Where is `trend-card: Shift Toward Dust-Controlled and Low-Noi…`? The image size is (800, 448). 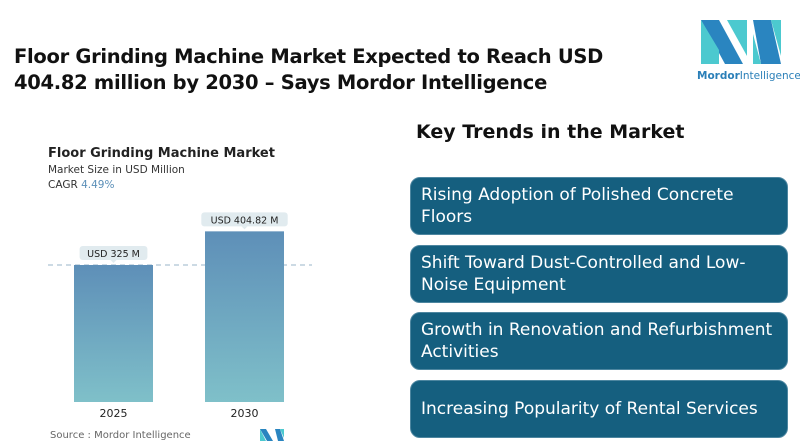 trend-card: Shift Toward Dust-Controlled and Low-Noi… is located at coordinates (599, 274).